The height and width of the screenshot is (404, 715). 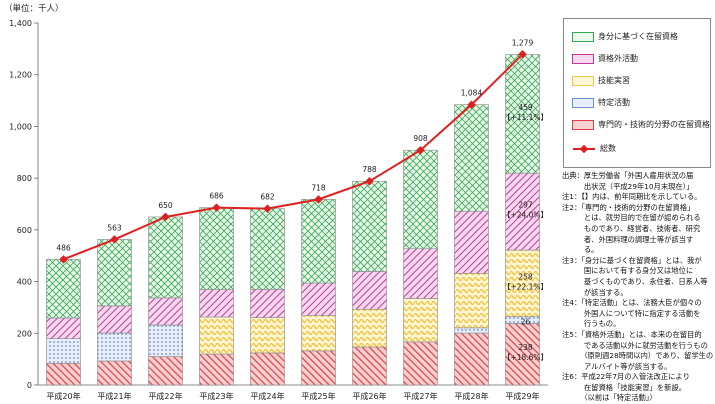 I want to click on legend-item-status: 身分に基づく在留資格, so click(x=625, y=36).